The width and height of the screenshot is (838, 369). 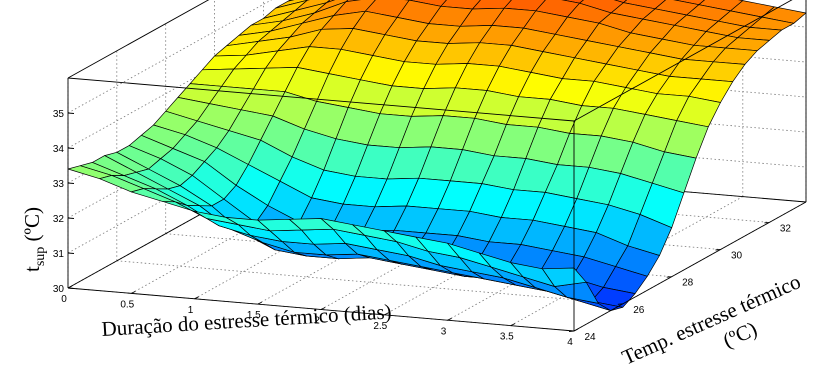 I want to click on z-tick-label: 34, so click(x=59, y=149).